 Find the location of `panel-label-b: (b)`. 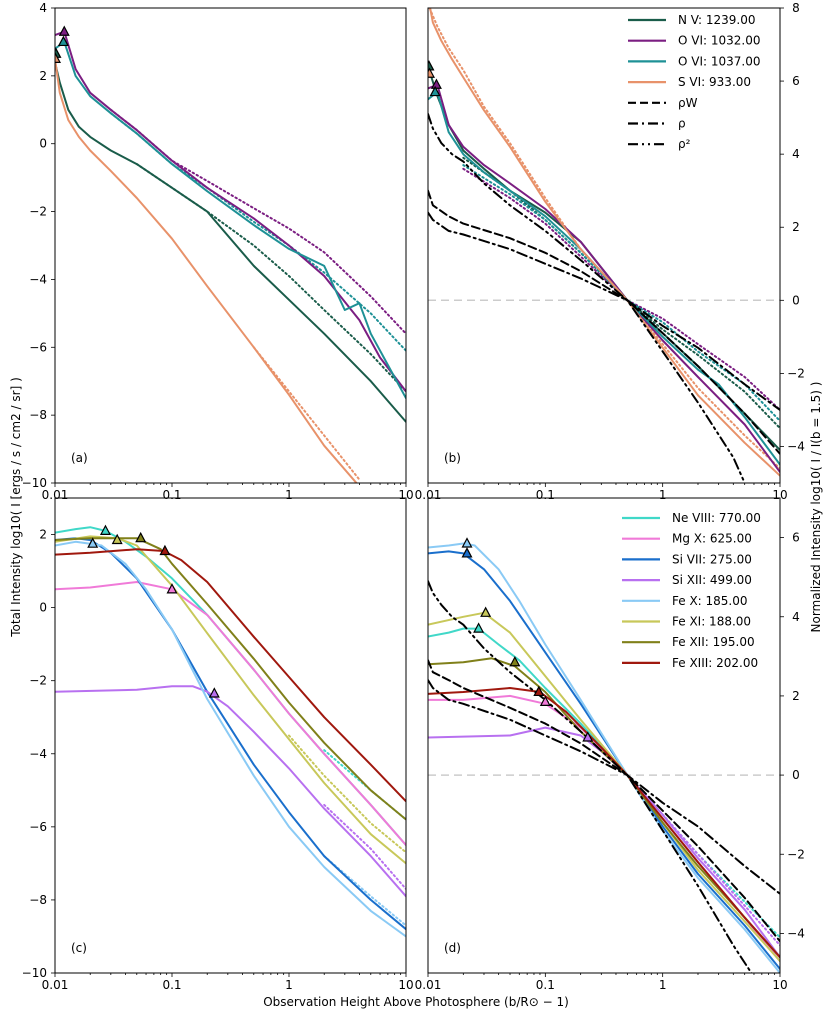

panel-label-b: (b) is located at coordinates (452, 458).